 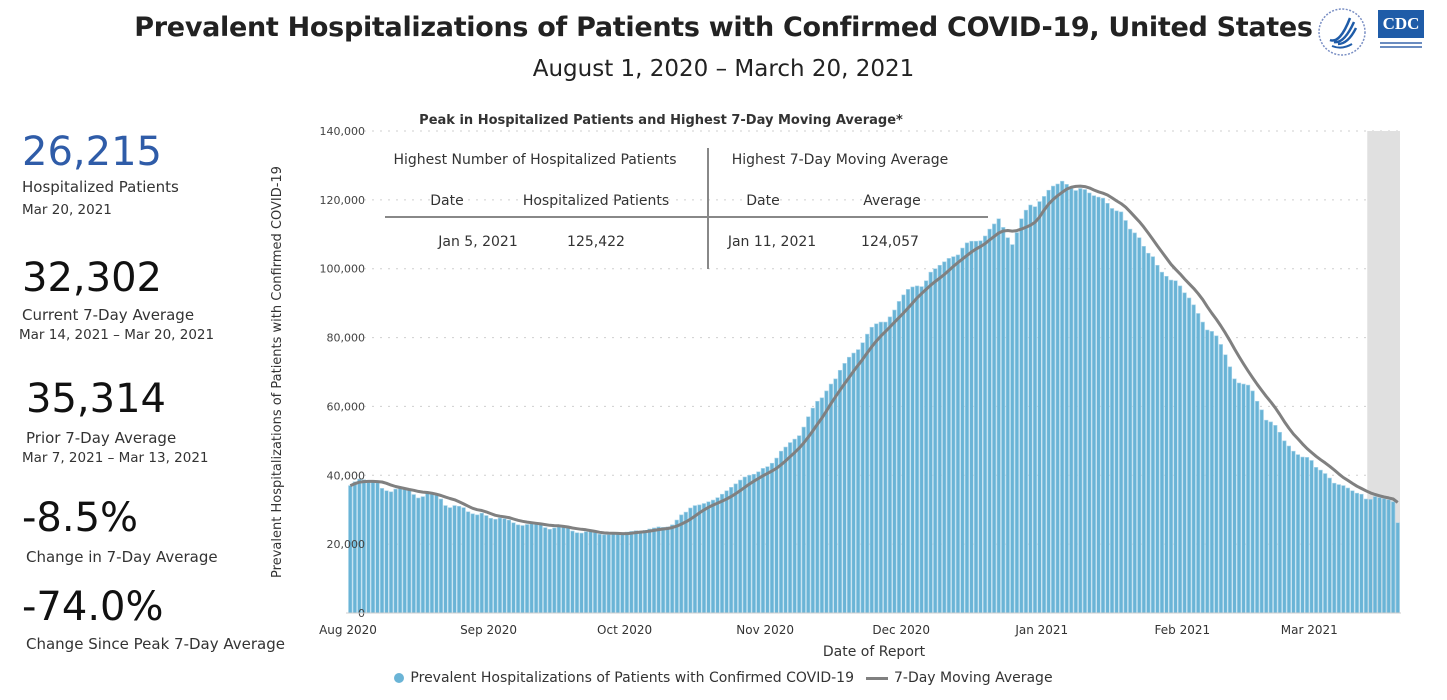 What do you see at coordinates (348, 630) in the screenshot?
I see `x-tick-label: Aug 2020` at bounding box center [348, 630].